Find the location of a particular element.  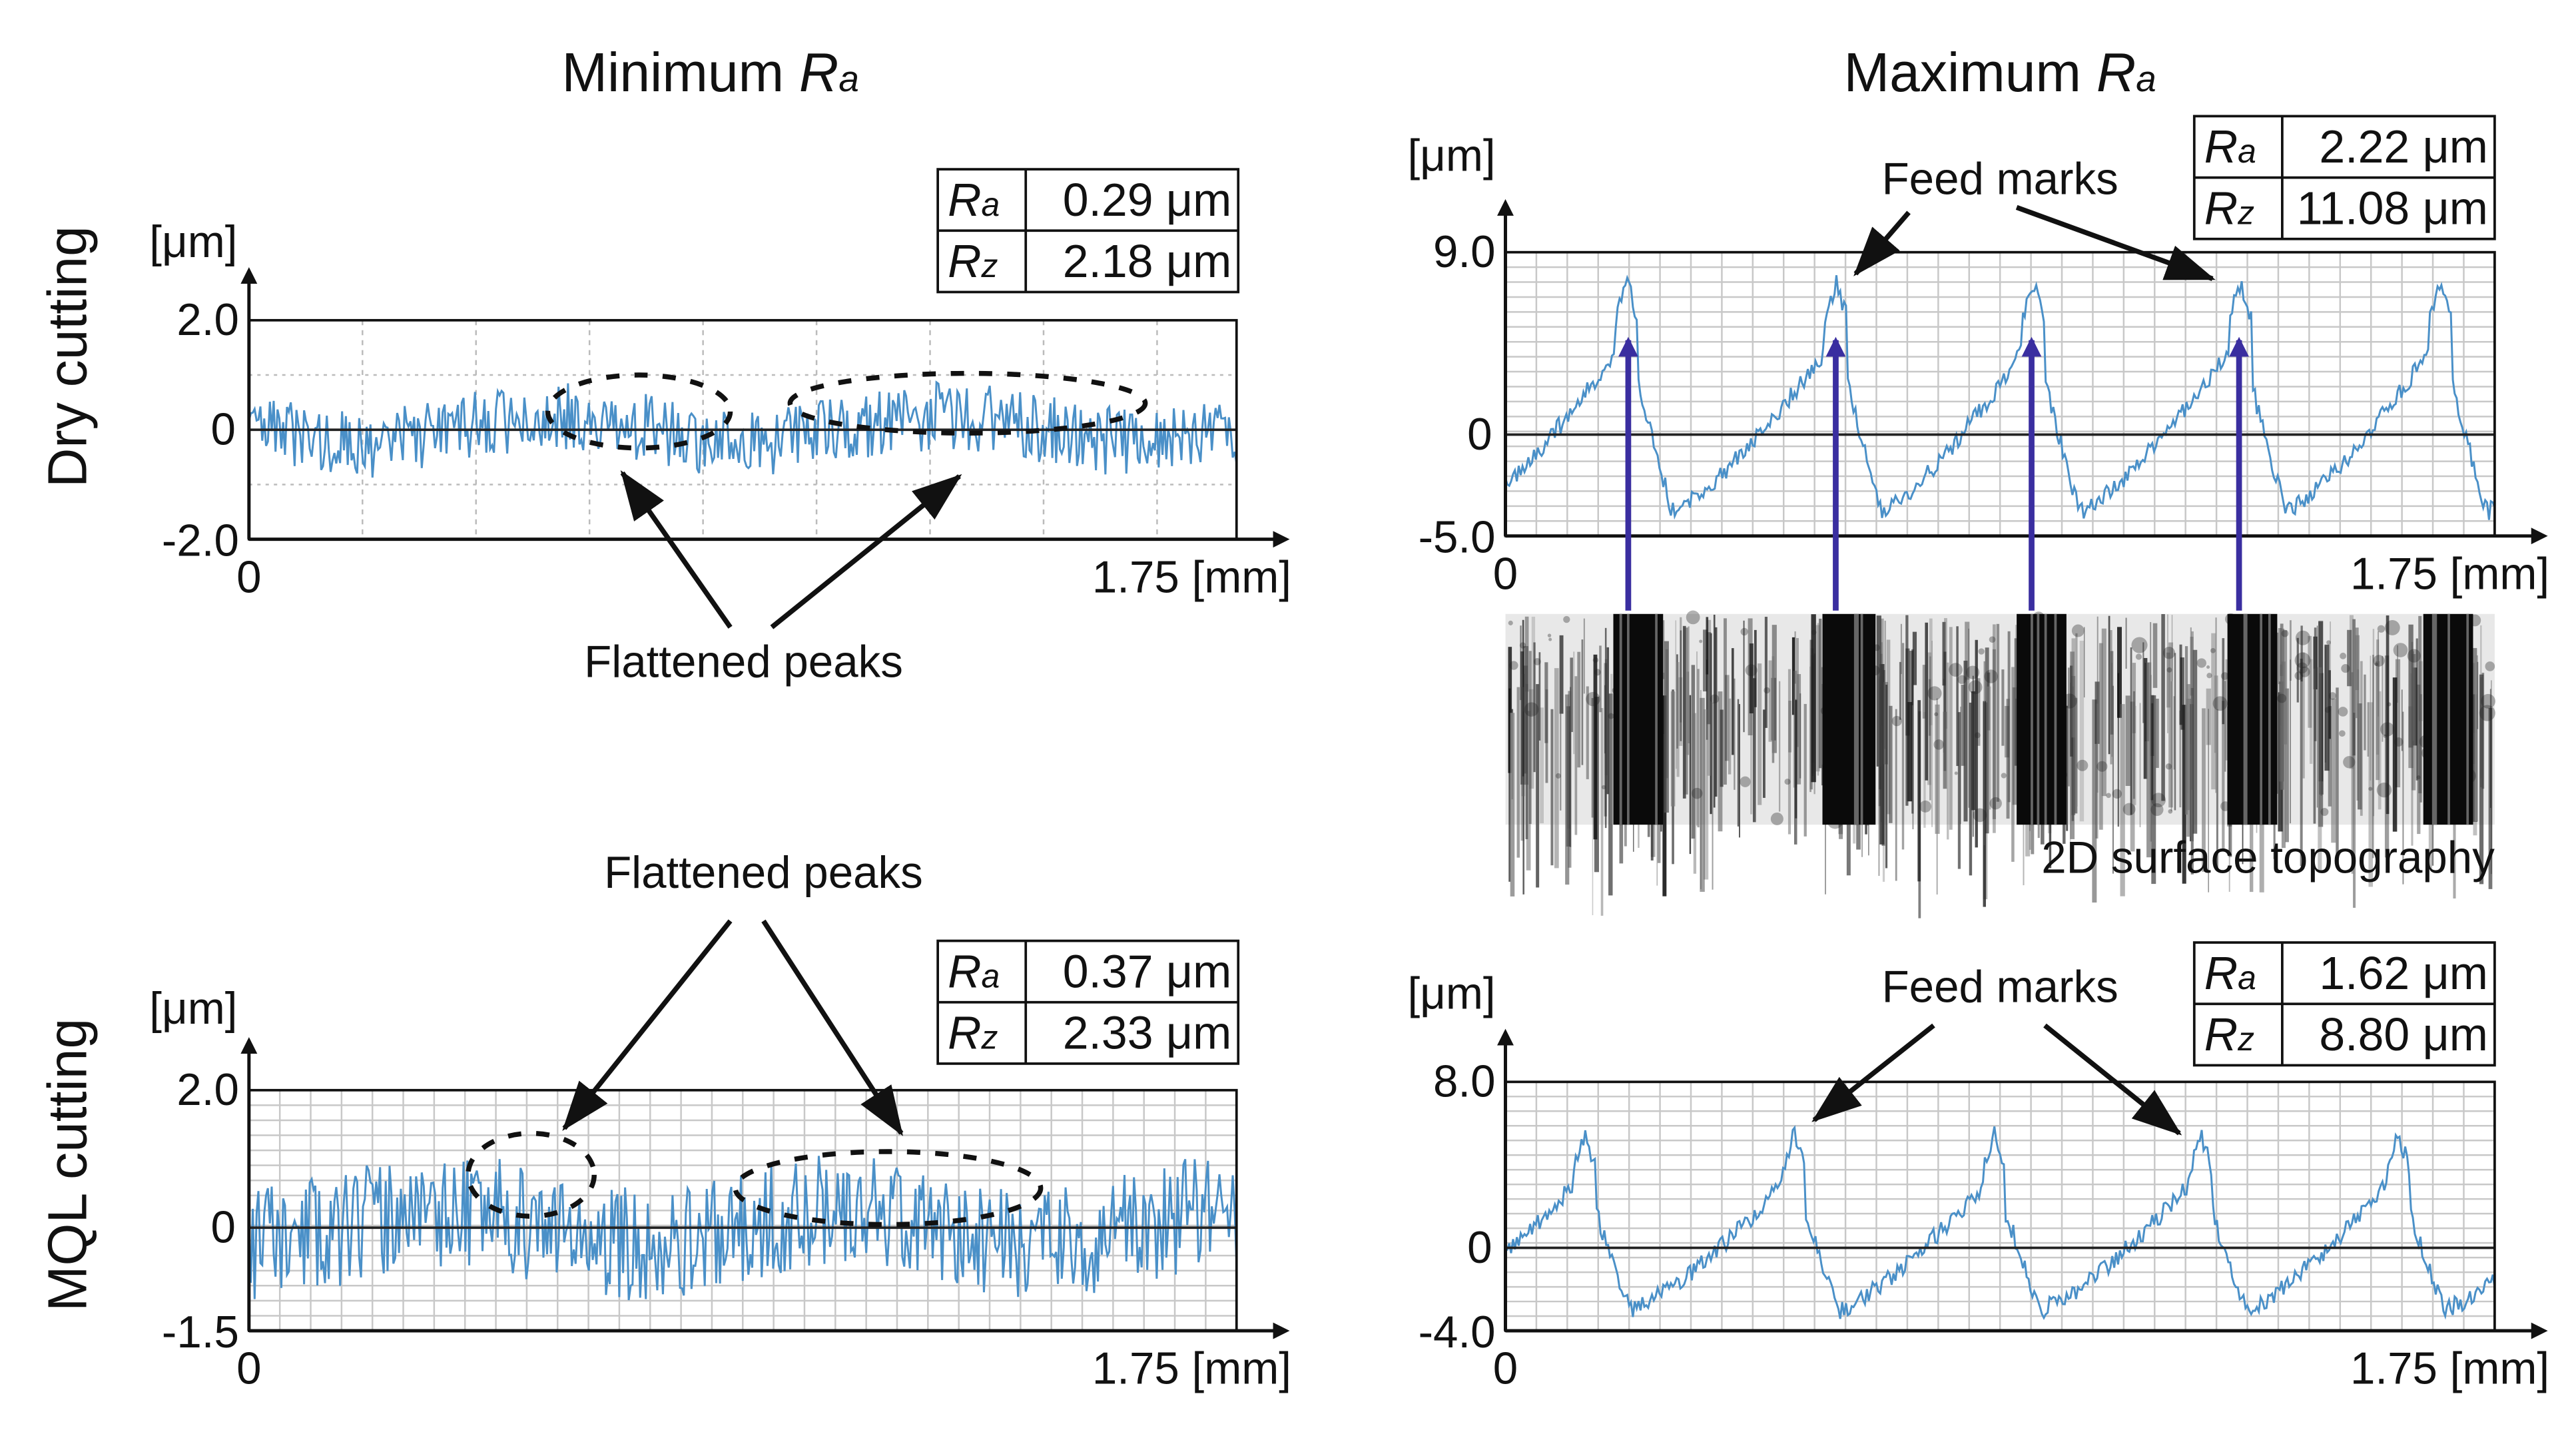

profile-line is located at coordinates (743, 429).